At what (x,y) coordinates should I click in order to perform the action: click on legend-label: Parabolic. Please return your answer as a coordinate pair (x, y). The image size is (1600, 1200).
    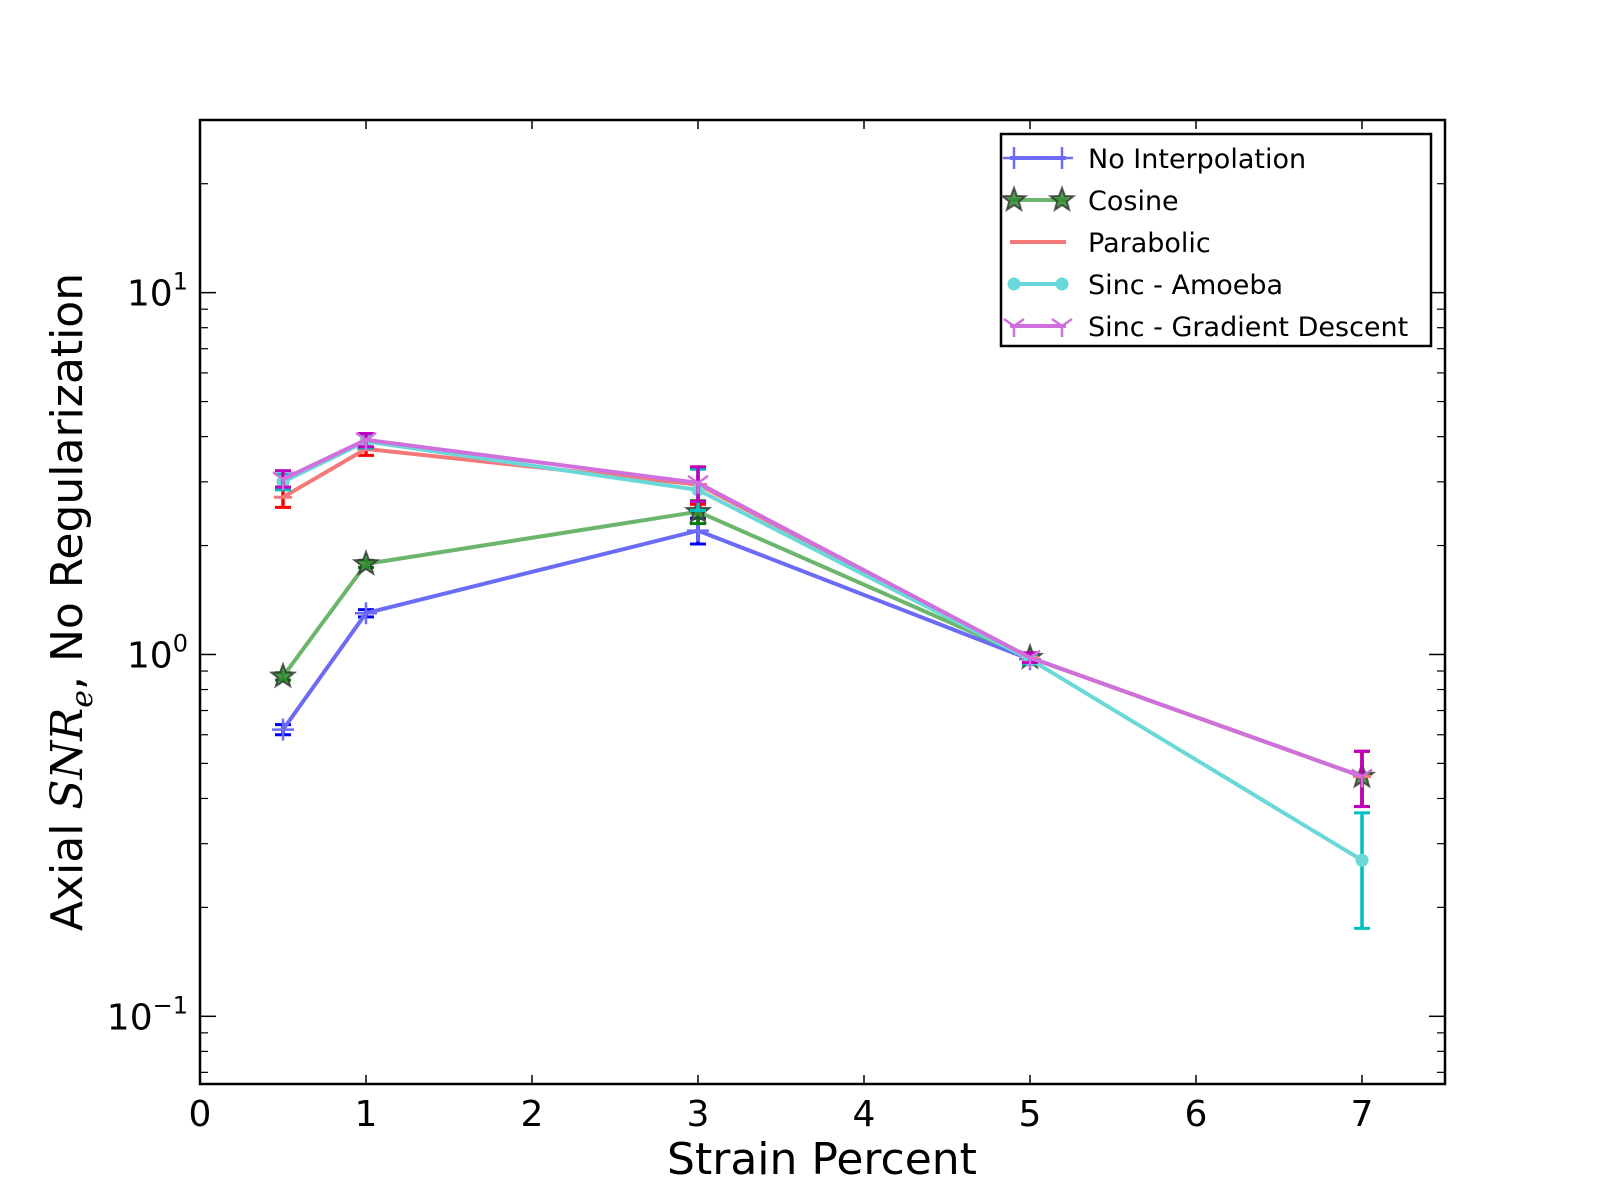
    Looking at the image, I should click on (1149, 243).